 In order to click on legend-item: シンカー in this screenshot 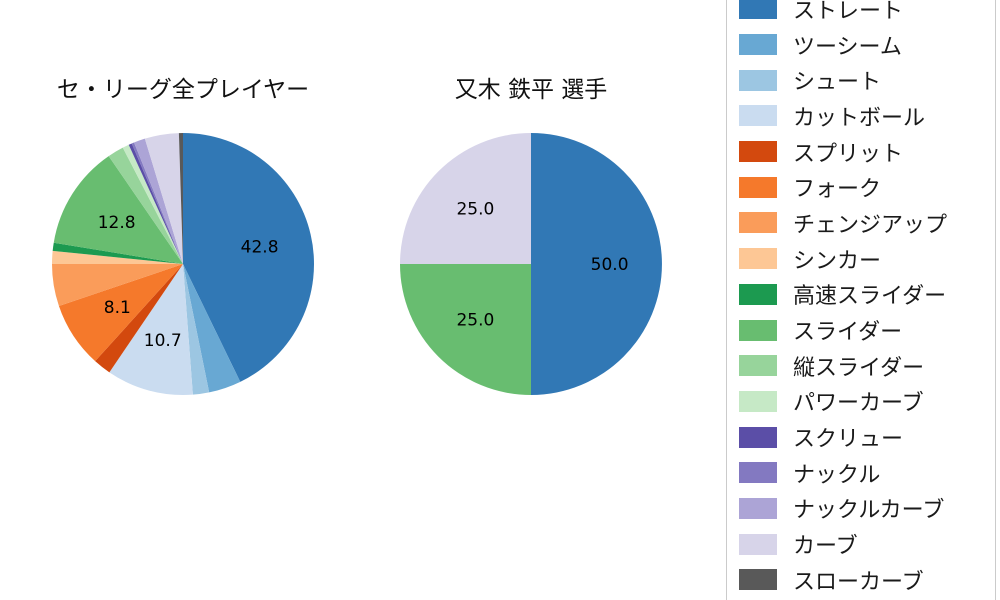, I will do `click(861, 259)`.